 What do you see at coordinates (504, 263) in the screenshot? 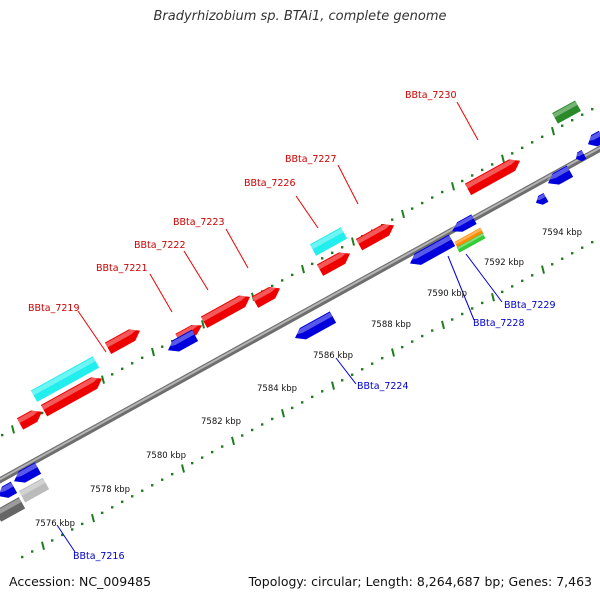
I see `scale-label: 7592 kbp` at bounding box center [504, 263].